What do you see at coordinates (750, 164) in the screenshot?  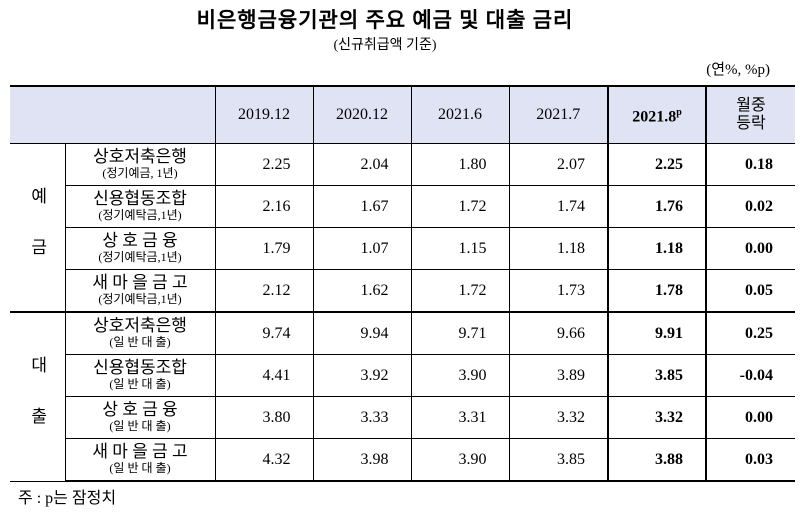 I see `rate-cell: 0.18` at bounding box center [750, 164].